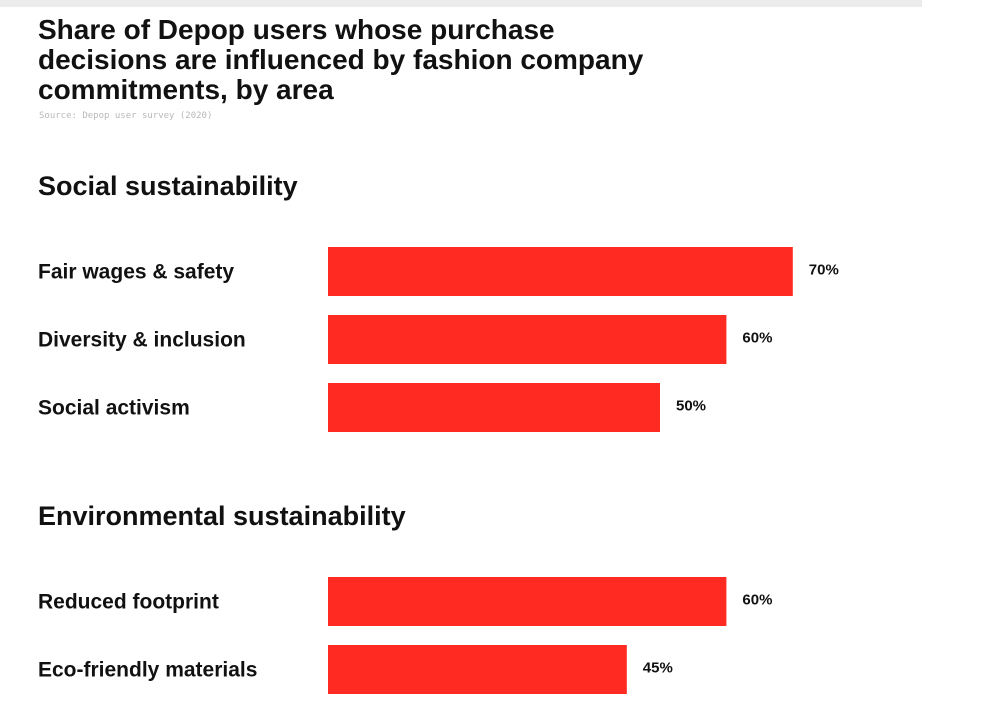 Image resolution: width=981 pixels, height=715 pixels. I want to click on value-label: 50%, so click(691, 406).